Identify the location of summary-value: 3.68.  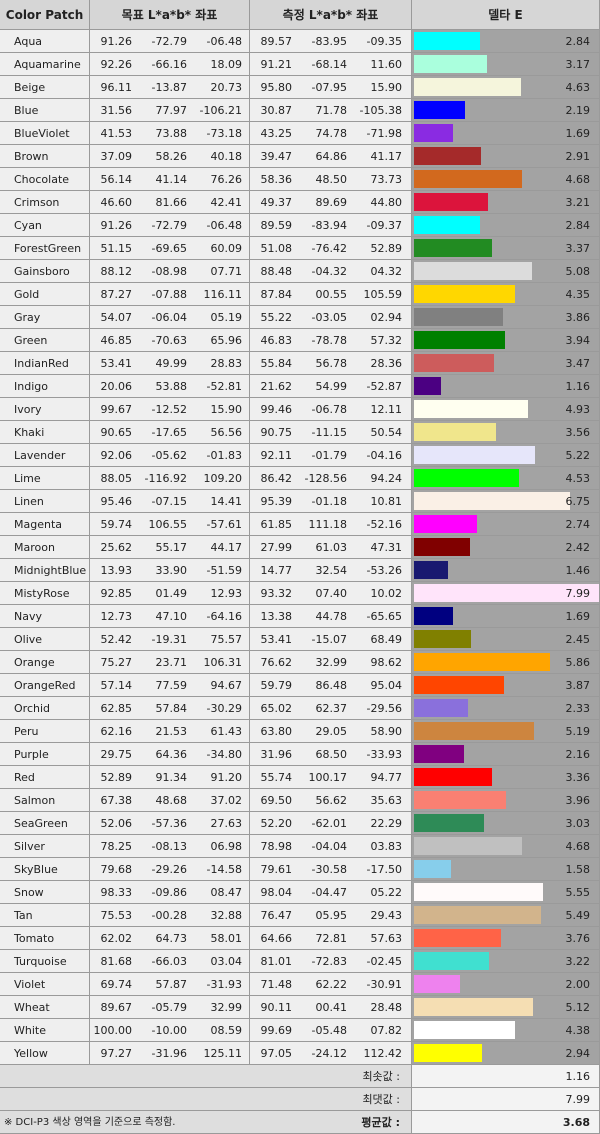
(576, 1122).